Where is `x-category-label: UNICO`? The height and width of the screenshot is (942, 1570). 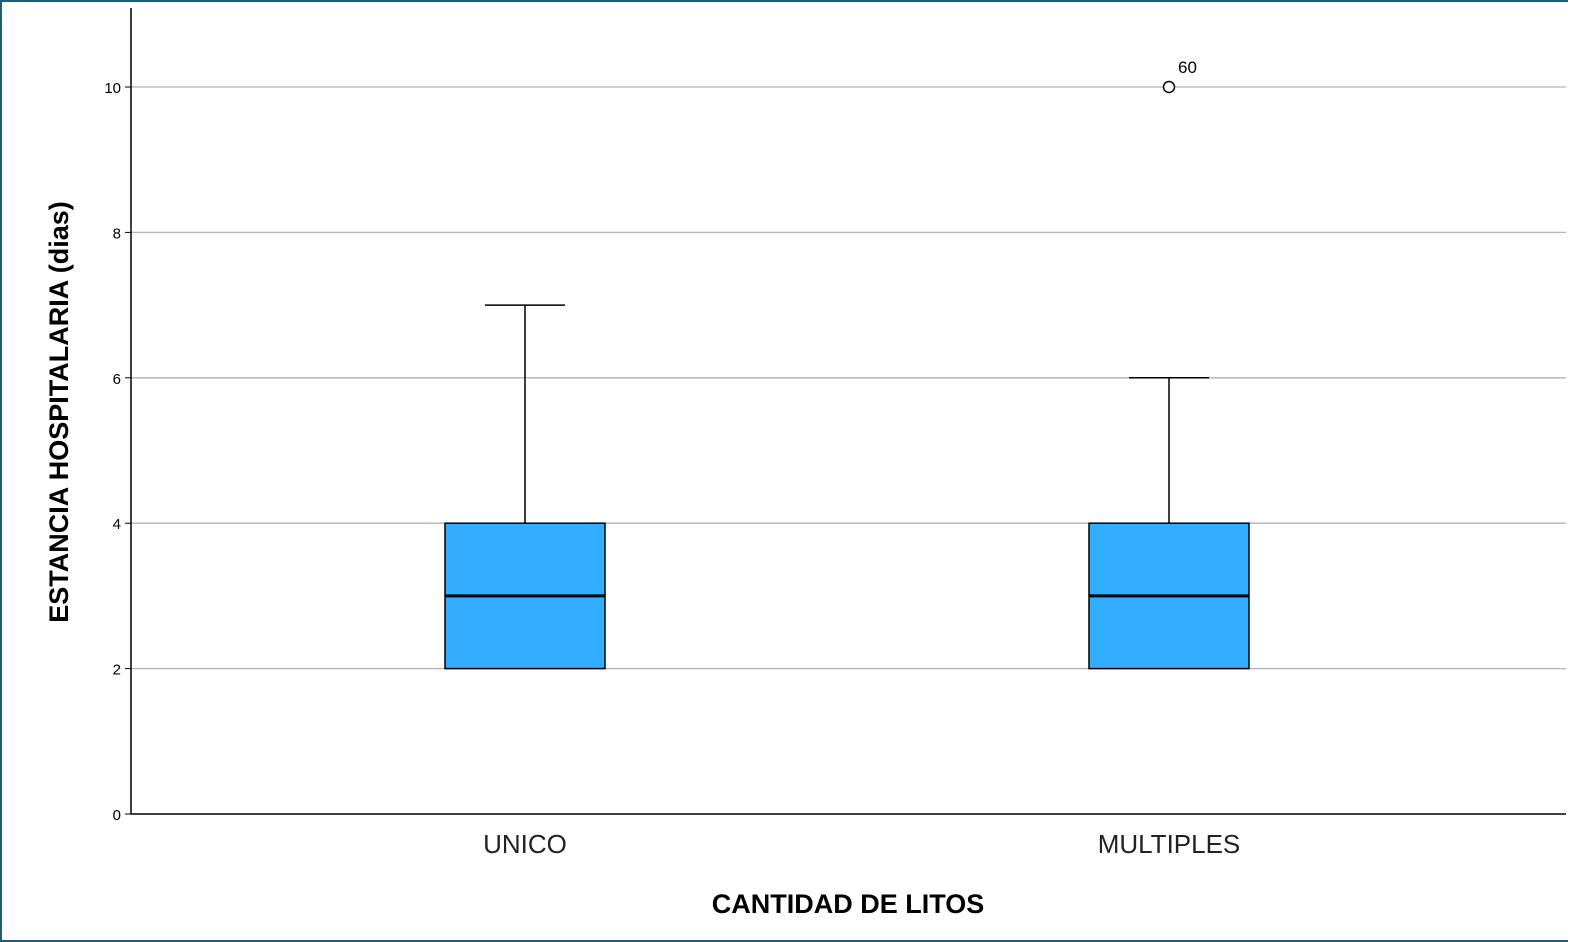 x-category-label: UNICO is located at coordinates (525, 844).